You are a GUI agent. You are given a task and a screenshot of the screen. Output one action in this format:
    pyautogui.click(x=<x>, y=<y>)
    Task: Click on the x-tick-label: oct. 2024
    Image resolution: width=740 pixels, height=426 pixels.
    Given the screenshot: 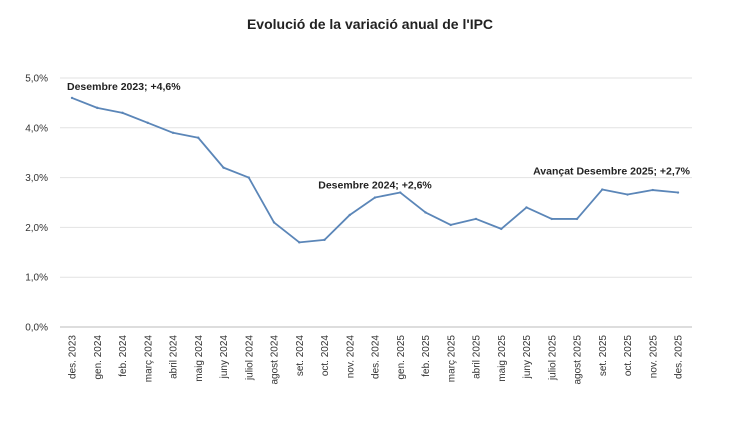 What is the action you would take?
    pyautogui.click(x=325, y=356)
    